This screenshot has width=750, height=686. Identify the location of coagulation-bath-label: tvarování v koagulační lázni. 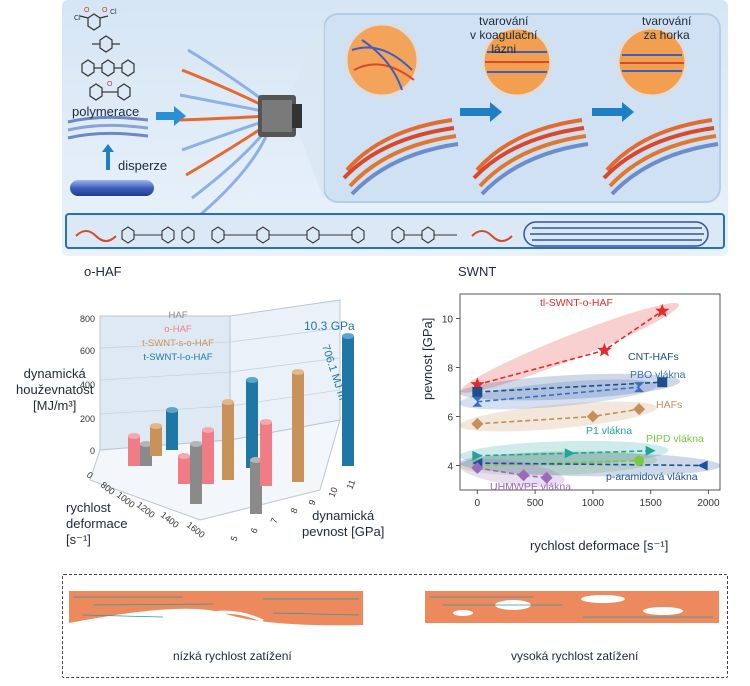
(504, 35).